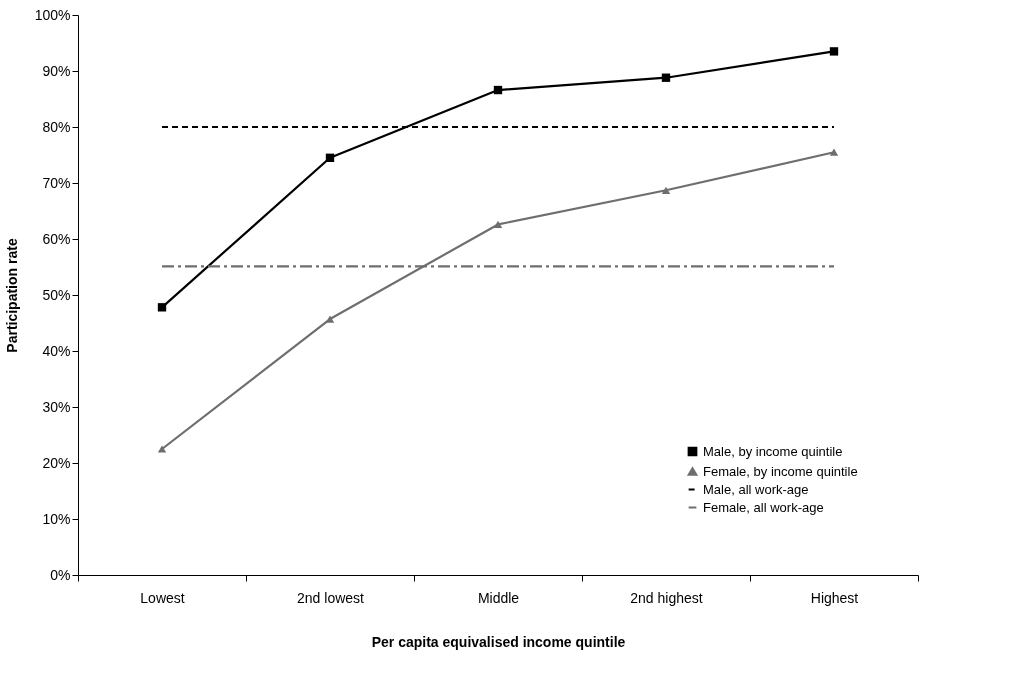 Image resolution: width=1025 pixels, height=690 pixels. I want to click on legend-label: Female, all work-age, so click(763, 507).